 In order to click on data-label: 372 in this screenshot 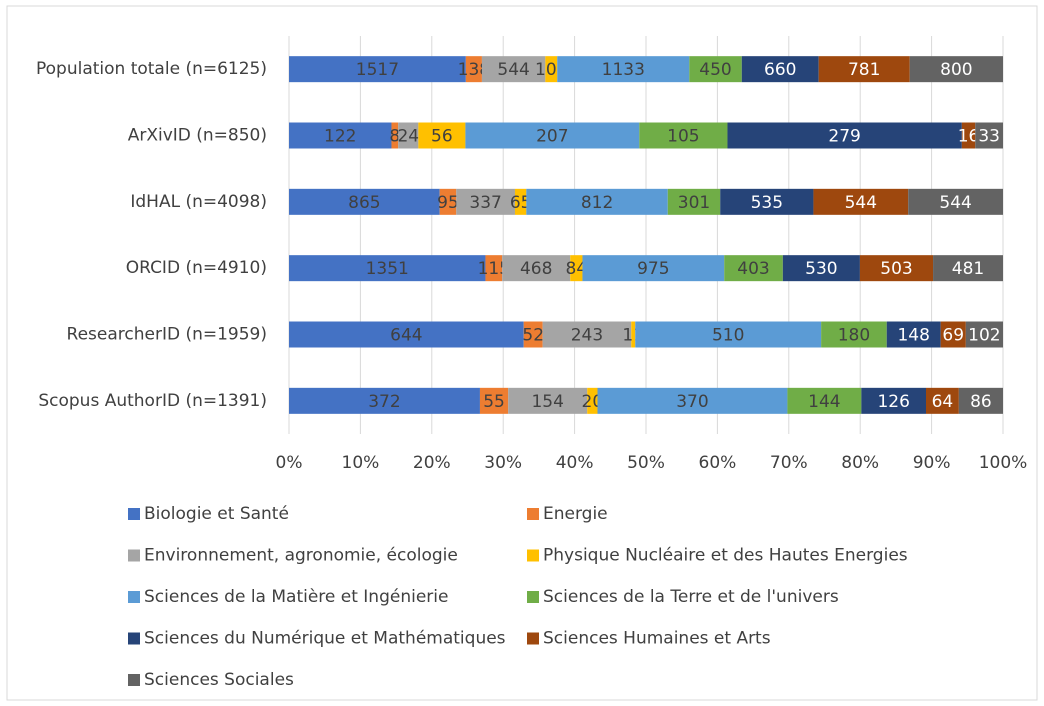, I will do `click(384, 402)`.